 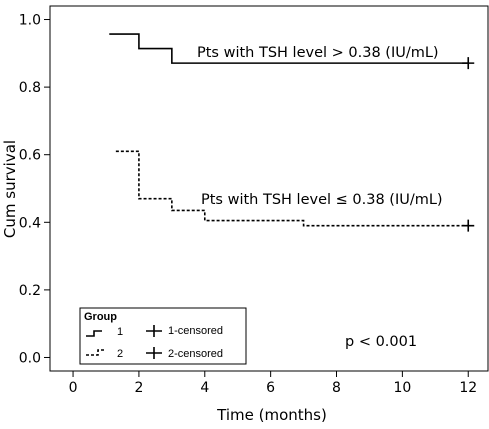 What do you see at coordinates (270, 388) in the screenshot?
I see `x-tick-label: 6` at bounding box center [270, 388].